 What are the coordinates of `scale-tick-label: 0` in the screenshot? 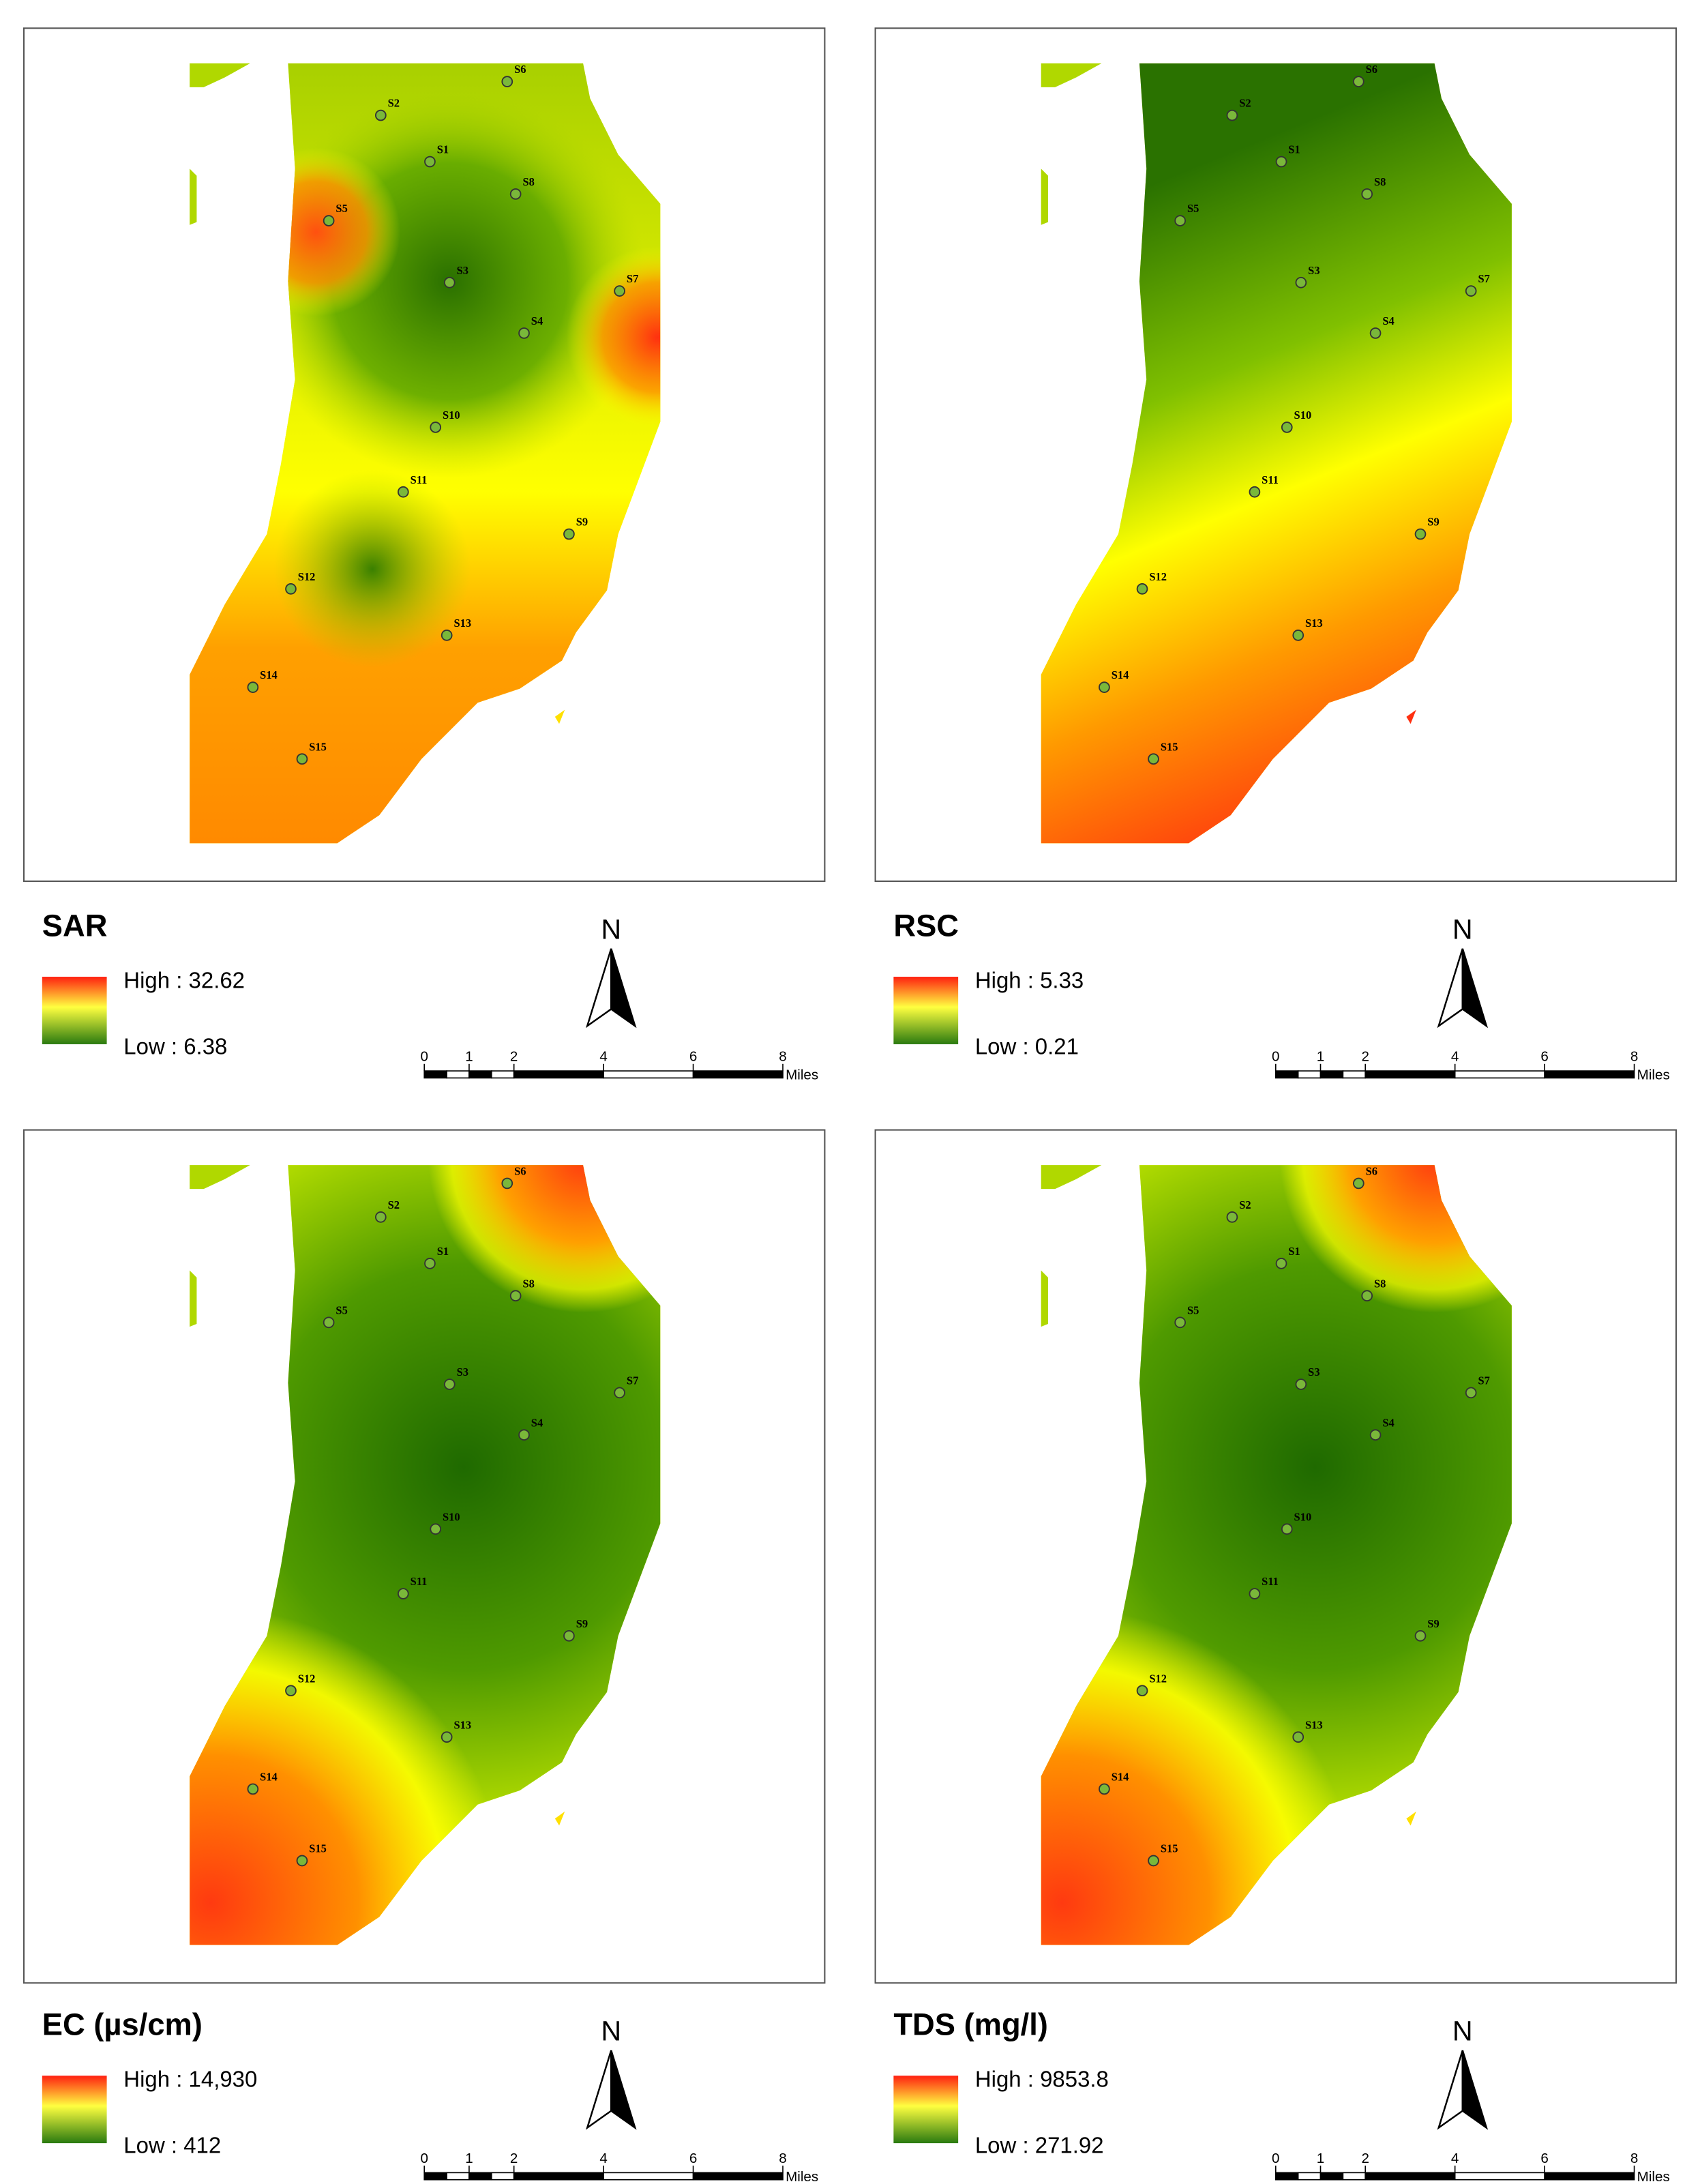 It's located at (1276, 1057).